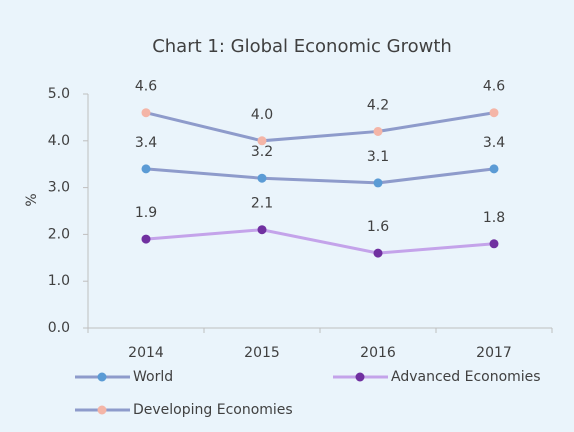 This screenshot has height=432, width=574. Describe the element at coordinates (494, 353) in the screenshot. I see `x-tick-label: 2017` at that location.